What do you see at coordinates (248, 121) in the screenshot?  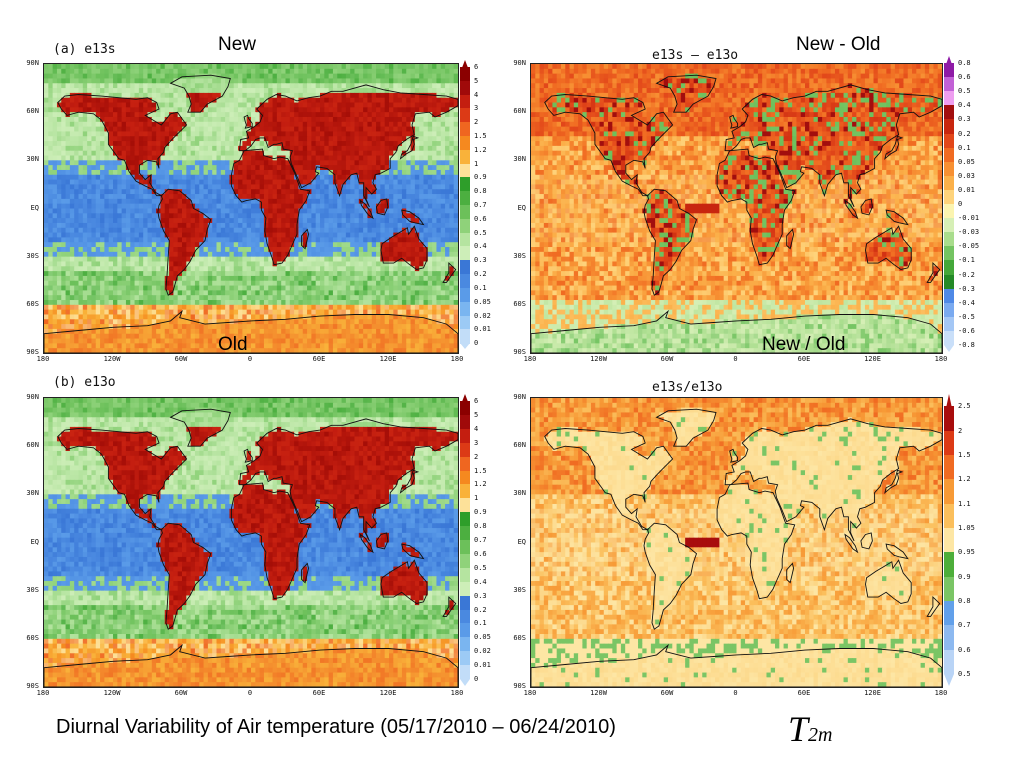 I see `coastline-uk` at bounding box center [248, 121].